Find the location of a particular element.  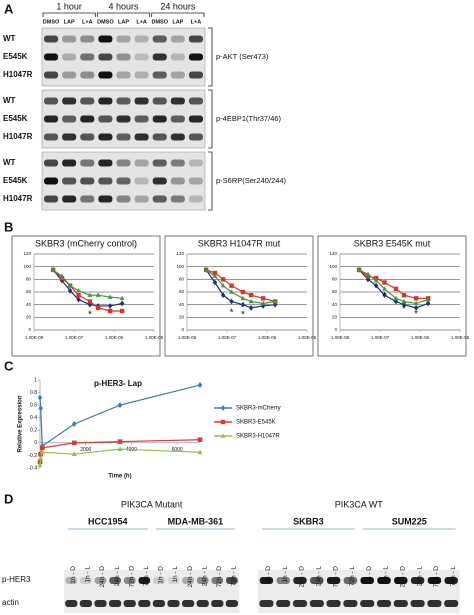

y-tick-label: 80 is located at coordinates (29, 279).